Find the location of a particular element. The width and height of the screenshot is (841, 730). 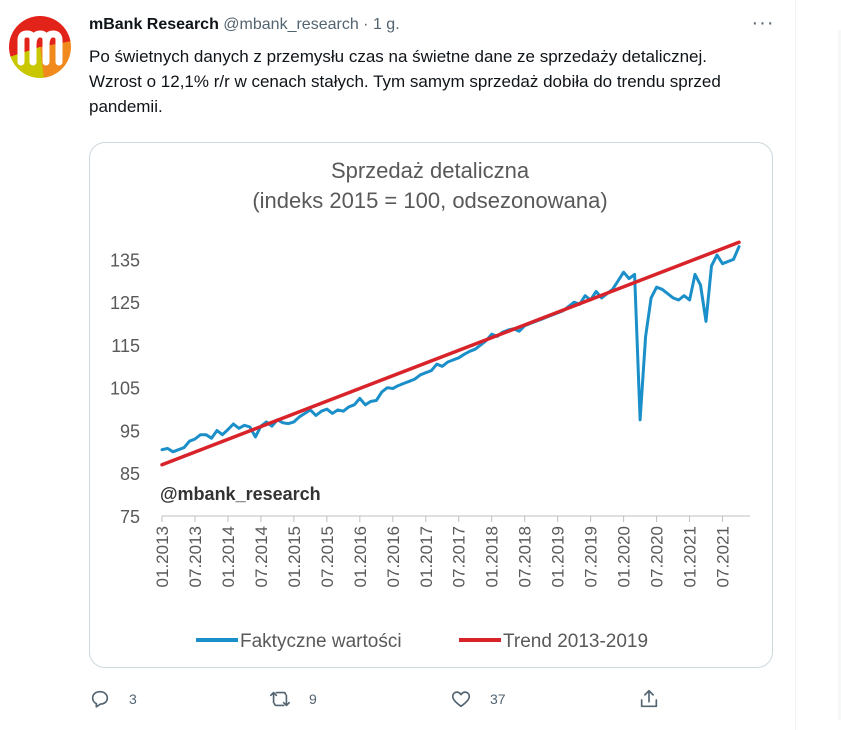

right-panel-edge is located at coordinates (839, 375).